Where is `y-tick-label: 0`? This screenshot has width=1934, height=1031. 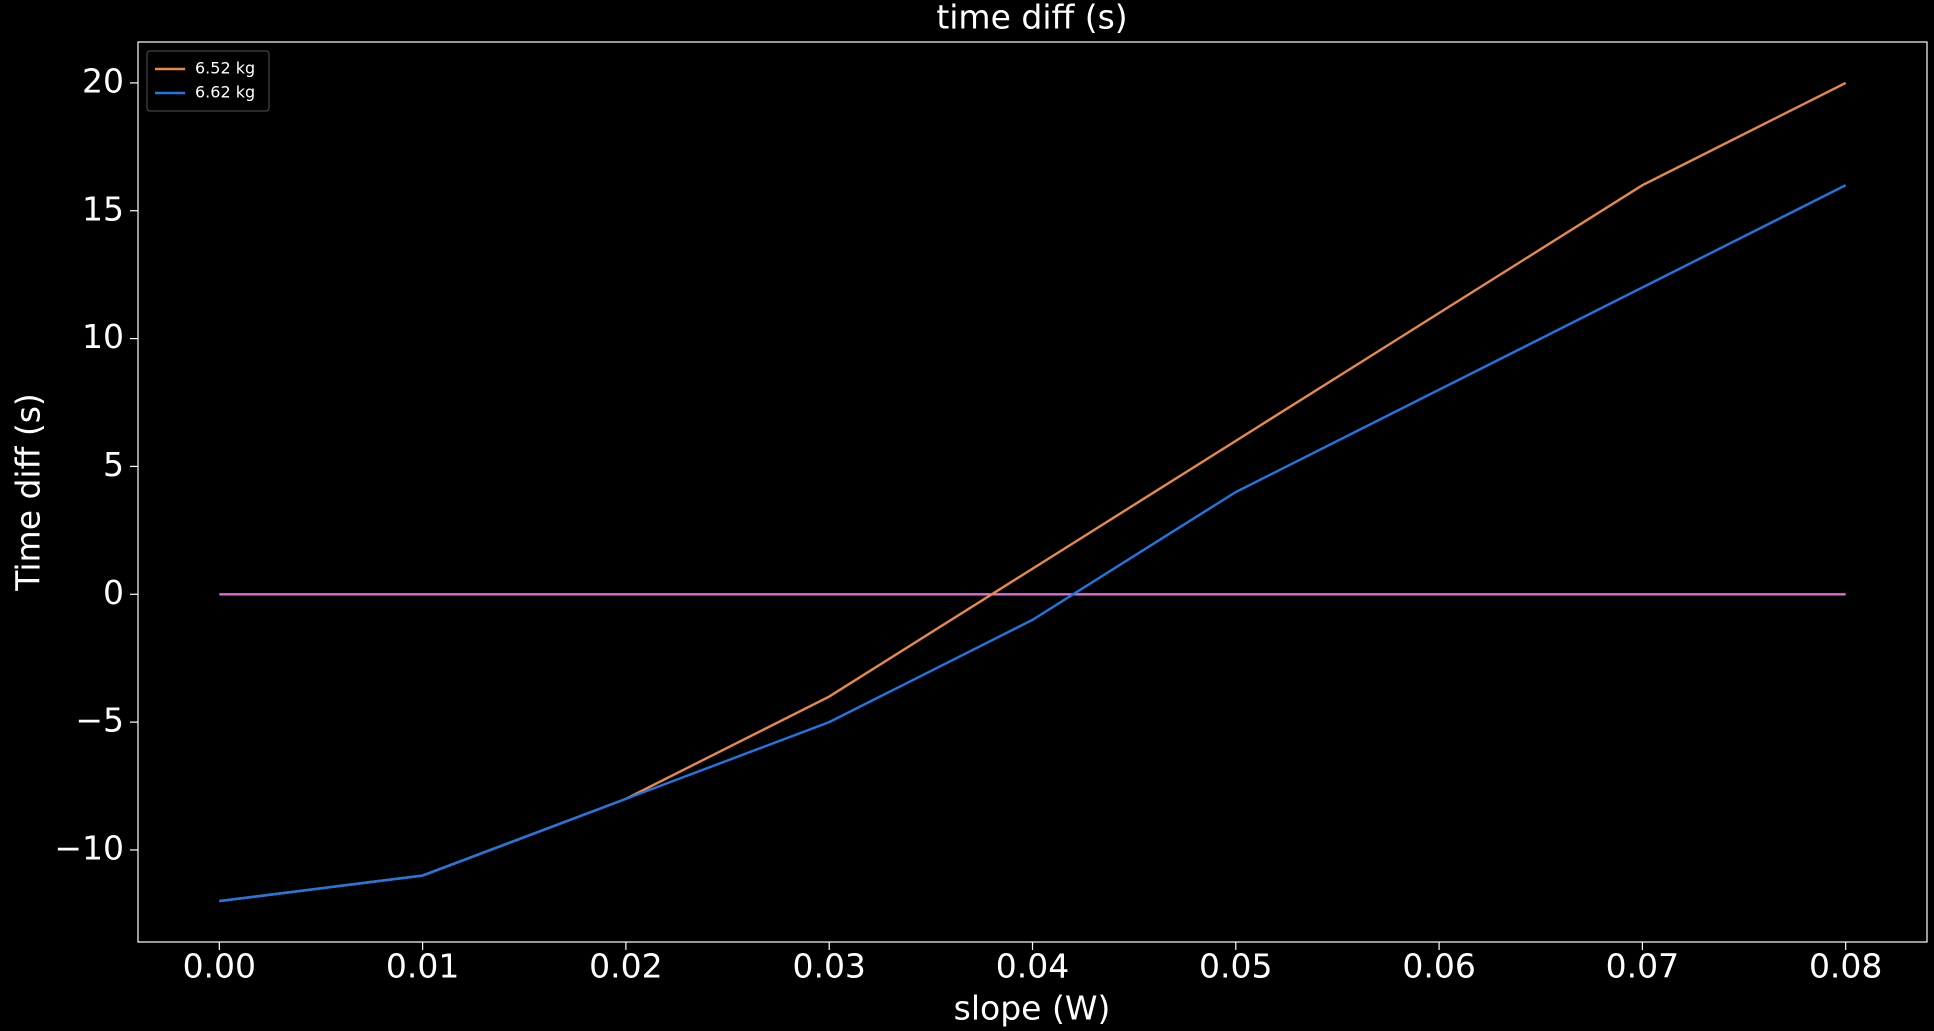
y-tick-label: 0 is located at coordinates (113, 592).